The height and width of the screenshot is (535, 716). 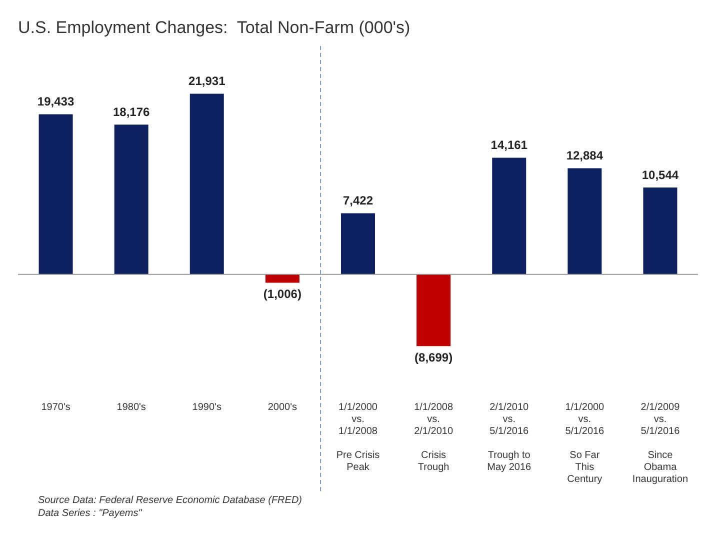 I want to click on data-label: (1,006), so click(x=282, y=294).